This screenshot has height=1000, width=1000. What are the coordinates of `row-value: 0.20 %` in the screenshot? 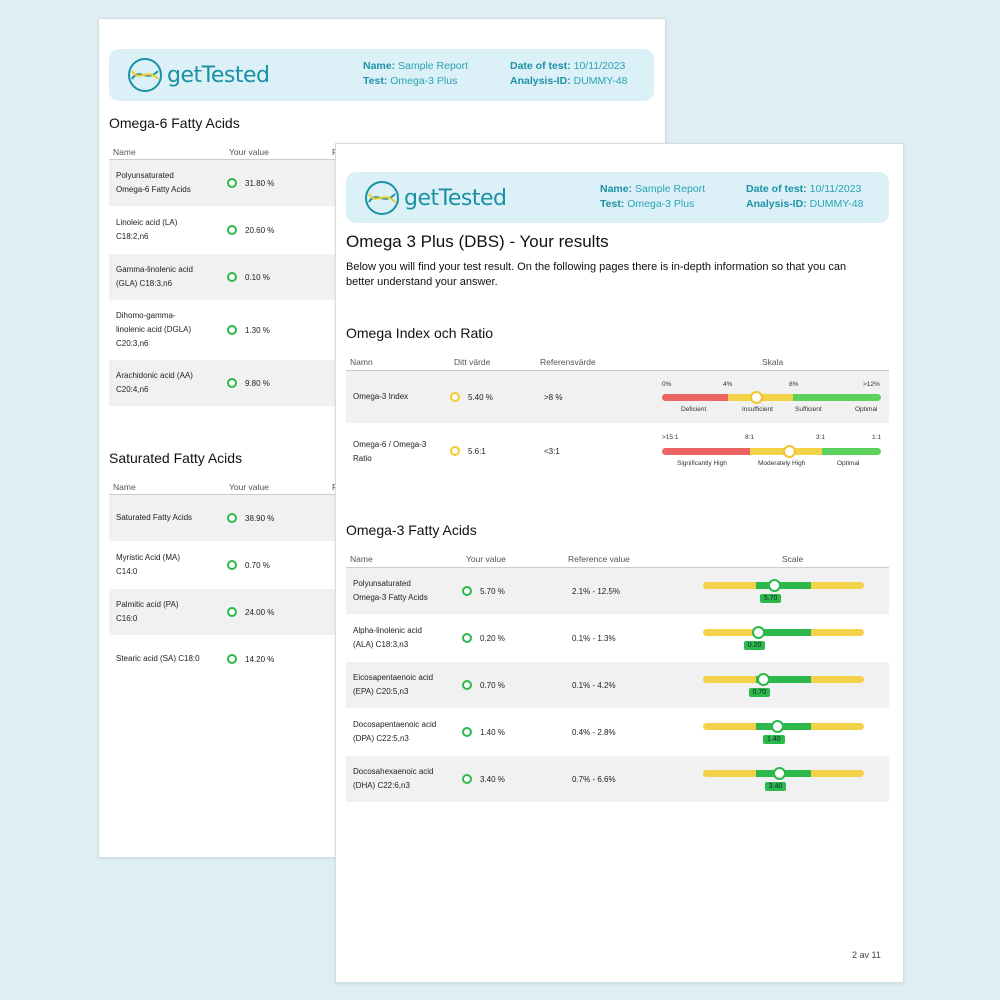 It's located at (483, 638).